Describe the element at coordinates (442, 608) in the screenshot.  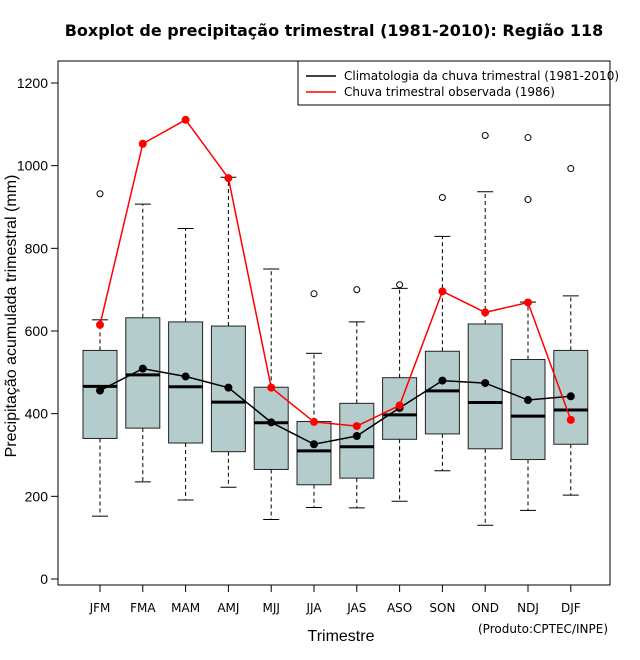
I see `x-tick-label: SON` at that location.